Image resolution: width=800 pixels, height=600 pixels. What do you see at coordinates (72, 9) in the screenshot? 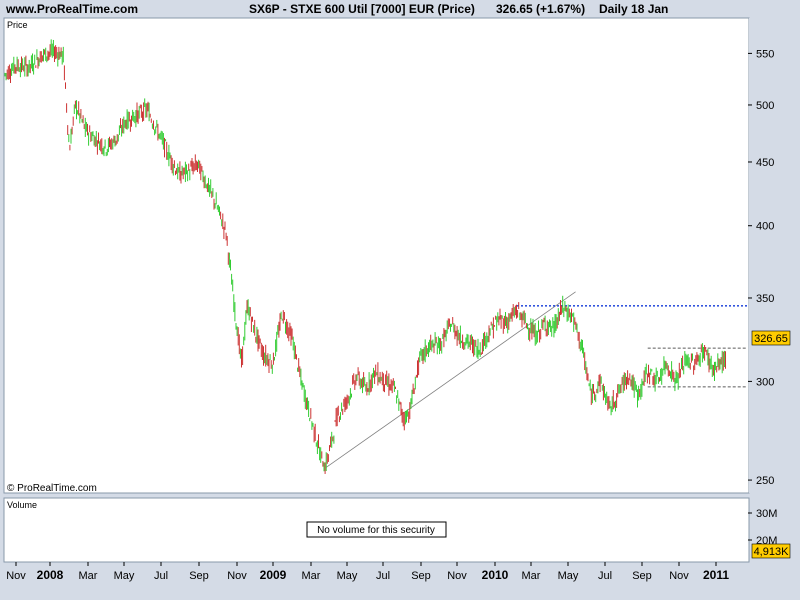
I see `site-link: www.ProRealTime.com` at bounding box center [72, 9].